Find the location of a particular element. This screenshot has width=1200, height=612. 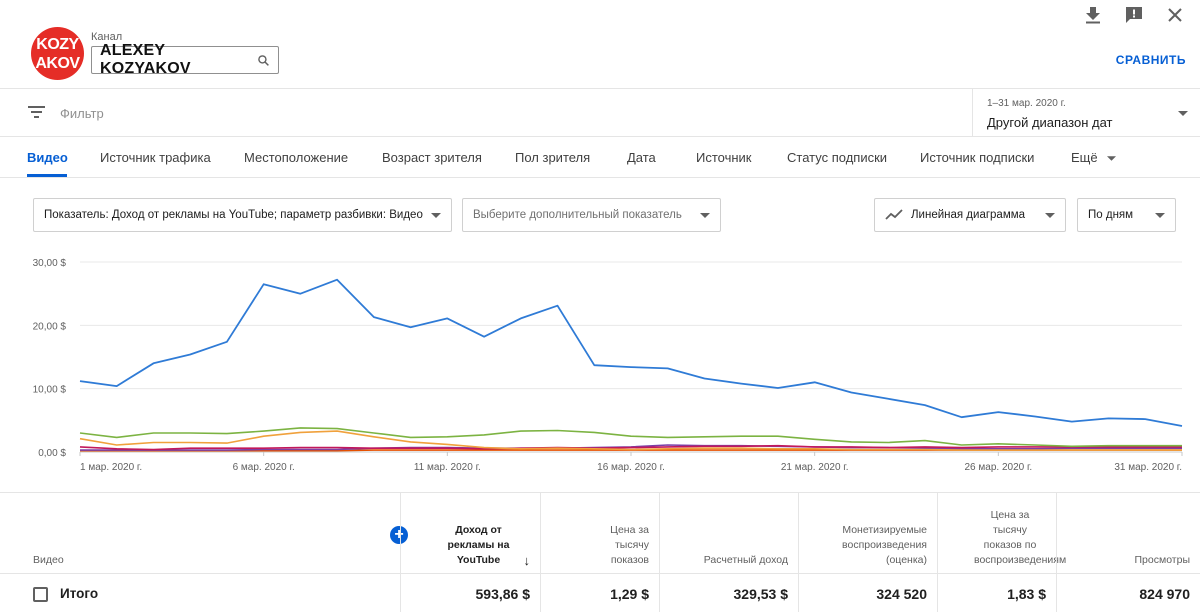

tab-more-label: Ещё is located at coordinates (1084, 157).